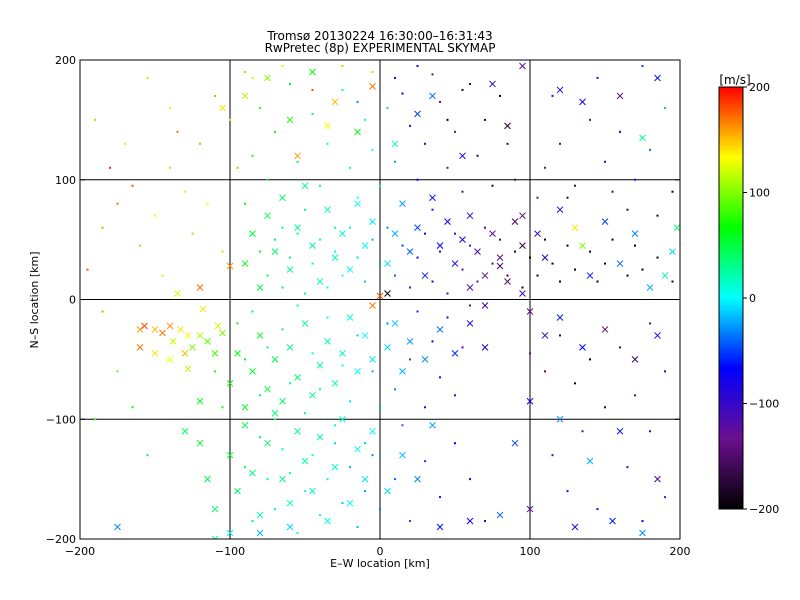 The width and height of the screenshot is (800, 600). What do you see at coordinates (61, 419) in the screenshot?
I see `y-tick-label: −100` at bounding box center [61, 419].